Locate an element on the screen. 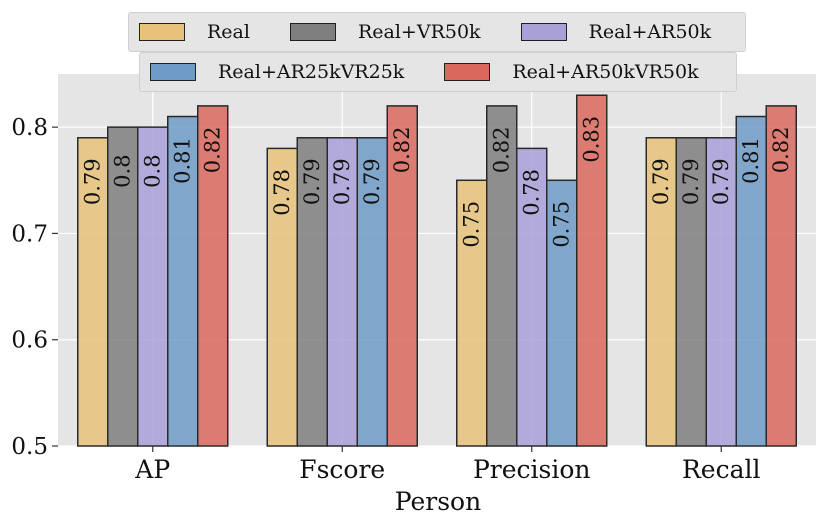  bar-label-ap-real-ar50kvr50k: 0.82 is located at coordinates (213, 150).